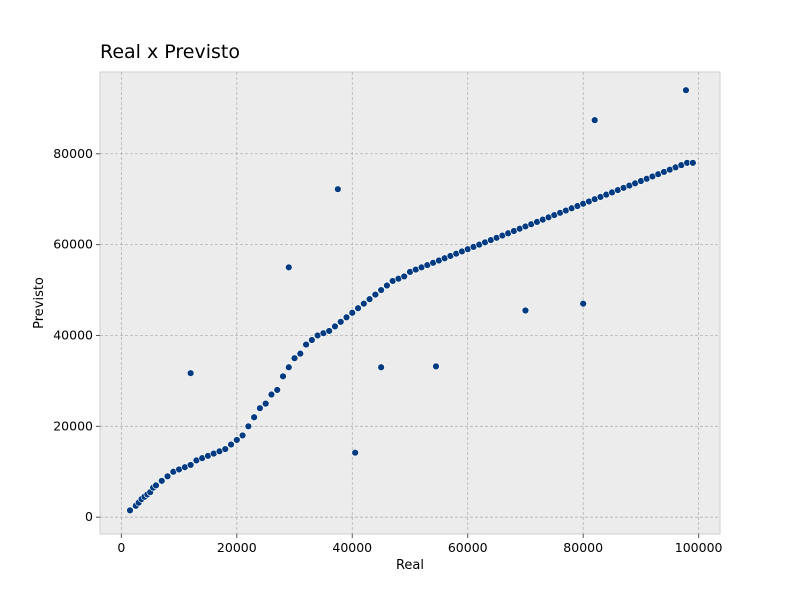 The width and height of the screenshot is (800, 600). Describe the element at coordinates (73, 334) in the screenshot. I see `y-tick-label: 40000` at that location.